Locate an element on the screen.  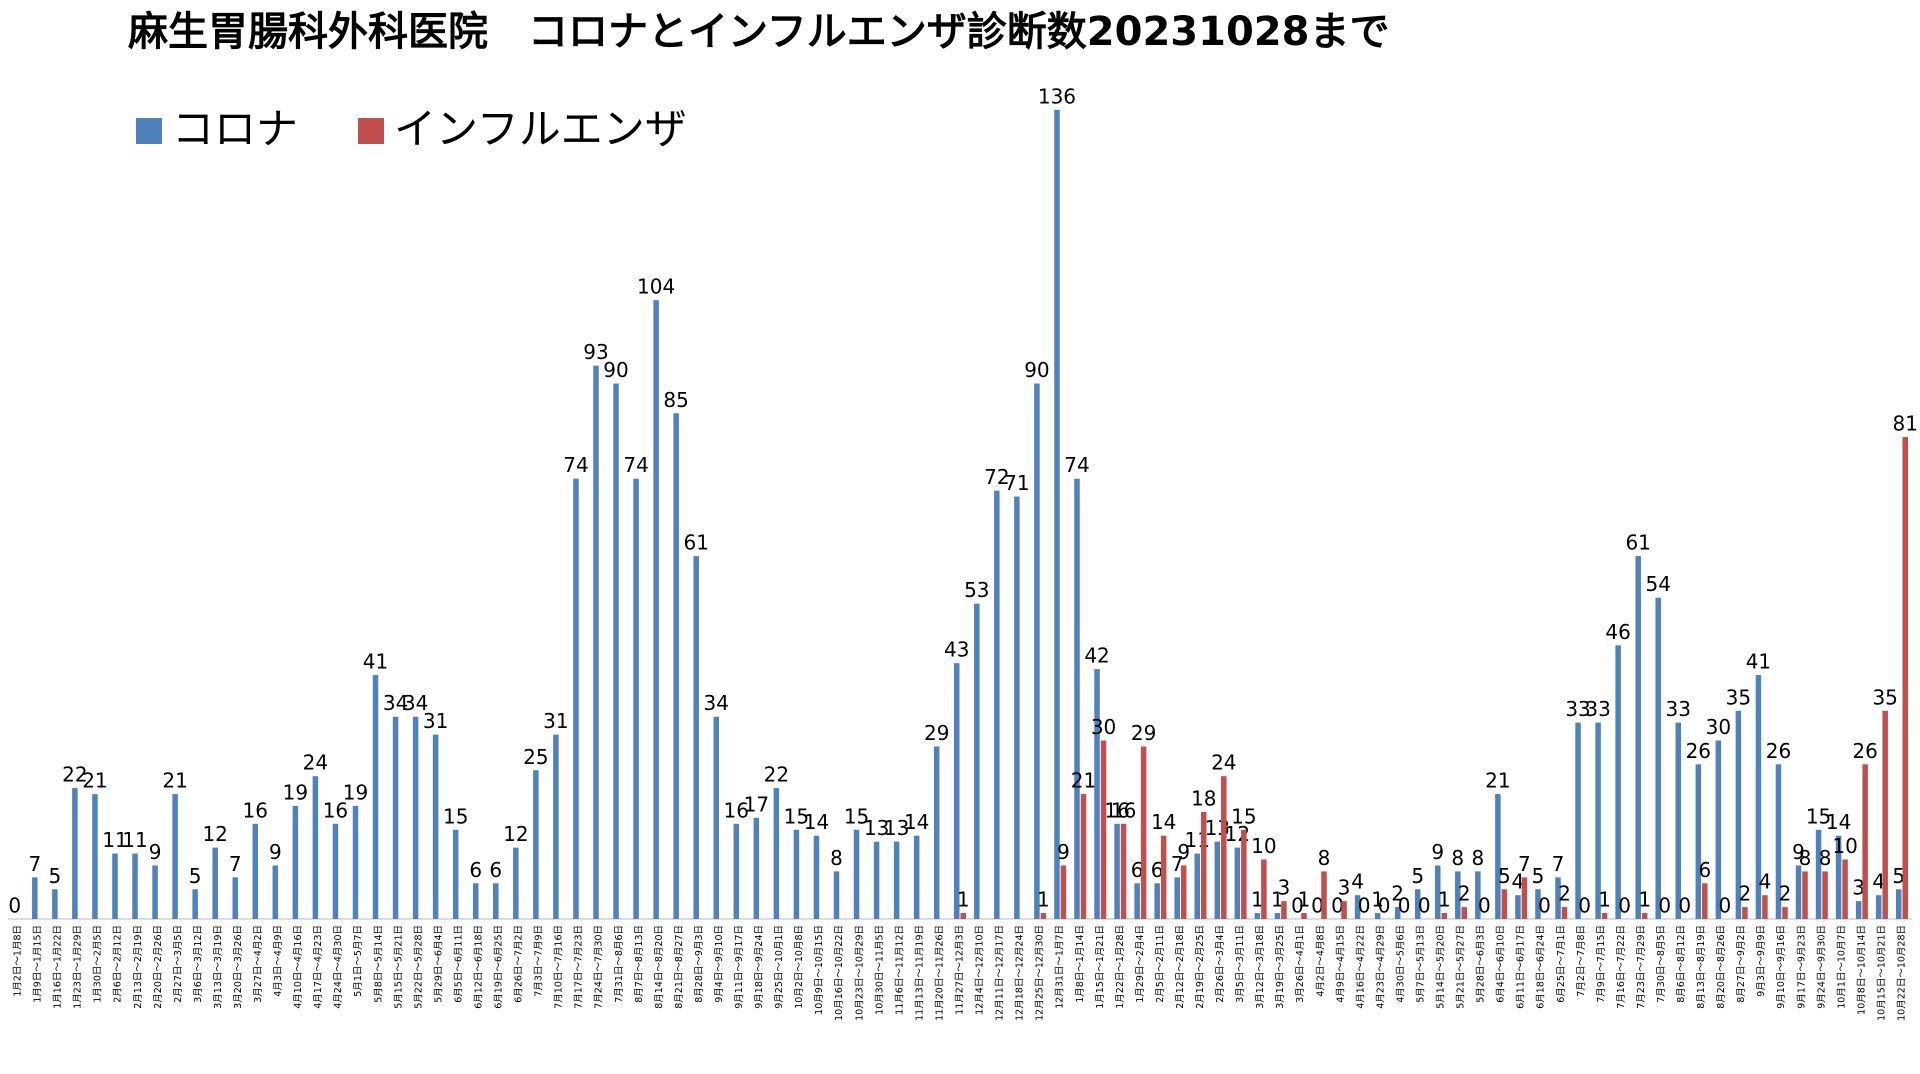
data-label: 24 is located at coordinates (1223, 763).